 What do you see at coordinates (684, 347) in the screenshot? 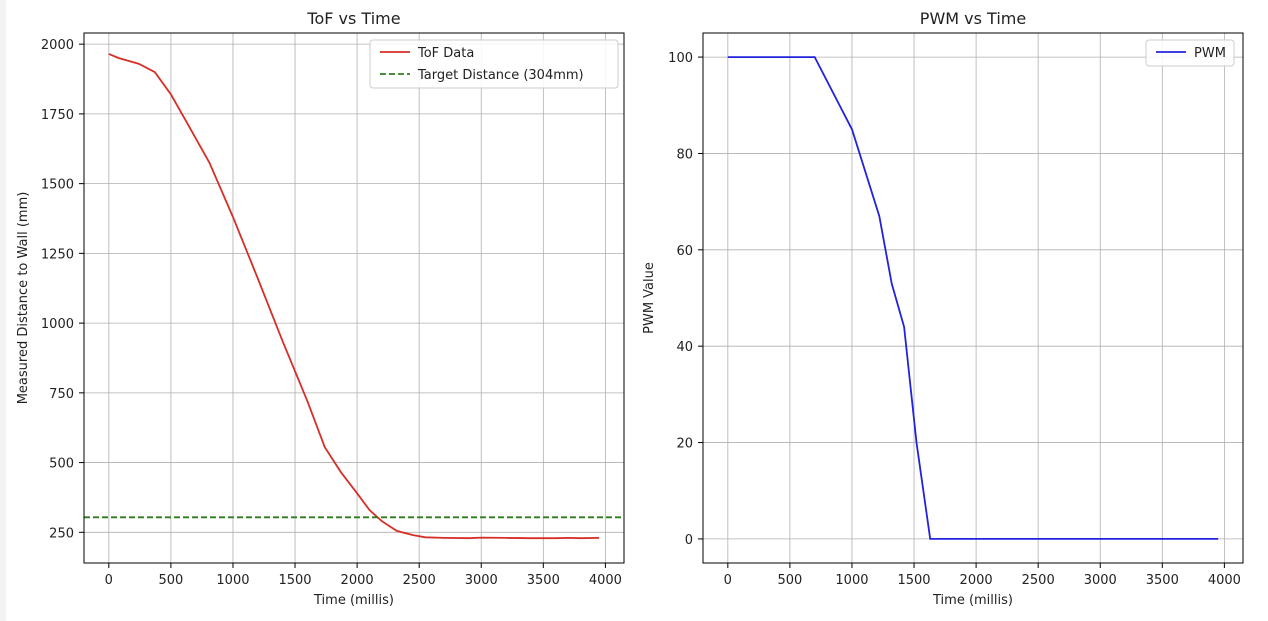
I see `y-tick-label: 40` at bounding box center [684, 347].